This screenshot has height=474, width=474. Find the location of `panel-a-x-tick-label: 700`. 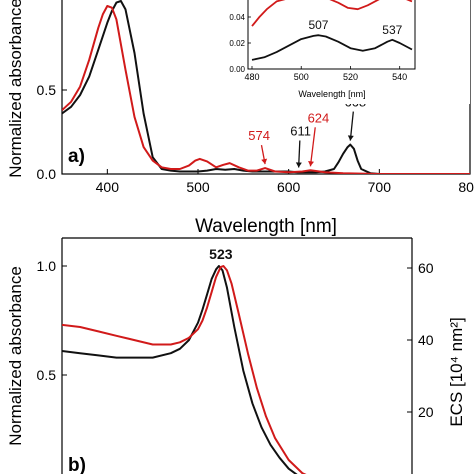

panel-a-x-tick-label: 700 is located at coordinates (380, 187).